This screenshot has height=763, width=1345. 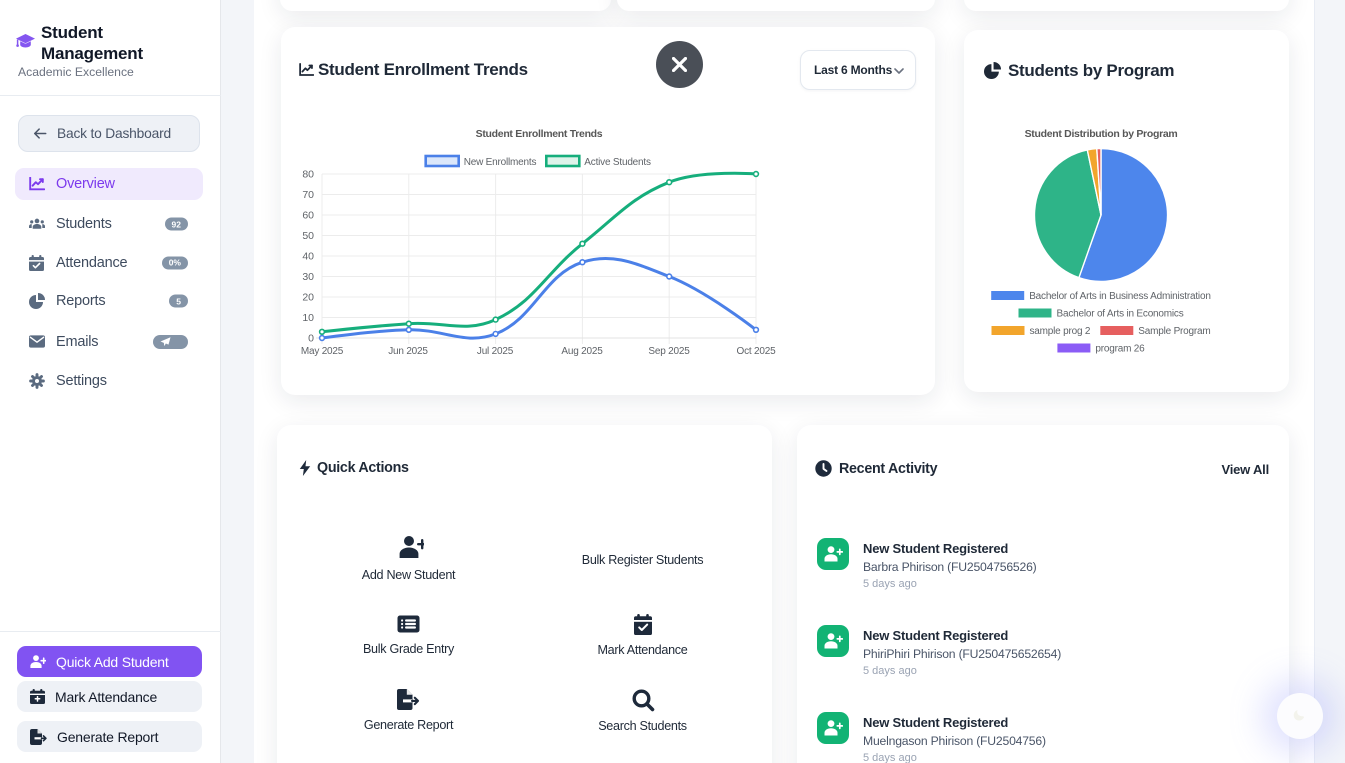 I want to click on svg-text: 10, so click(x=308, y=318).